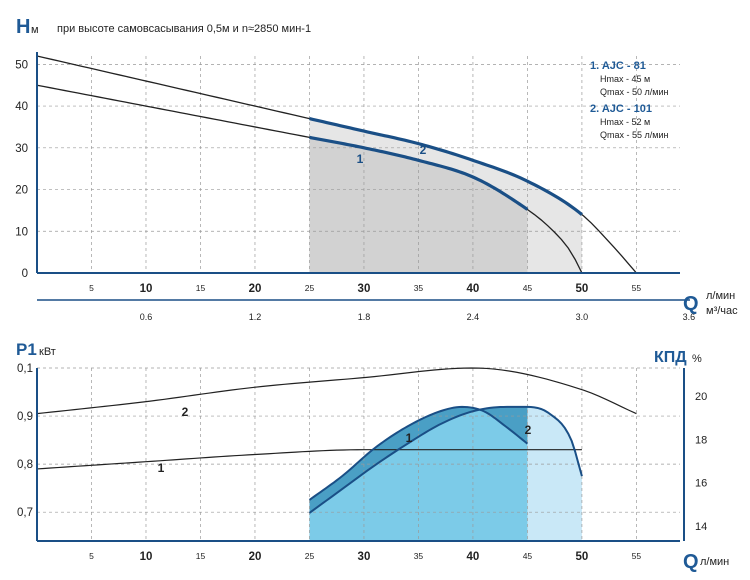  What do you see at coordinates (528, 556) in the screenshot?
I see `q-tick-label-minor-bottom: 45` at bounding box center [528, 556].